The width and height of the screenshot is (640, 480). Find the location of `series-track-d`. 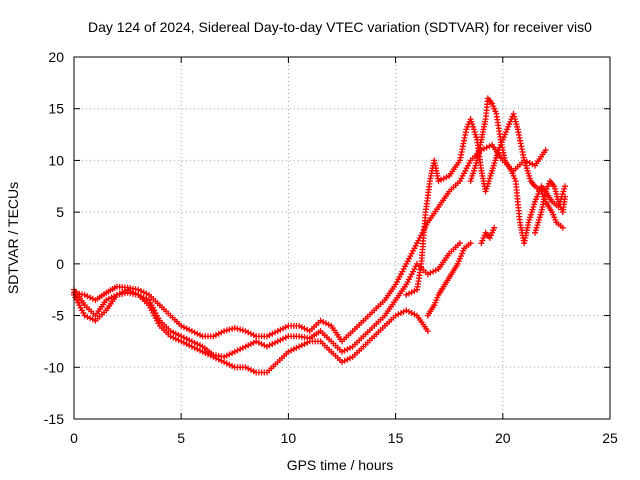

series-track-d is located at coordinates (484, 204).